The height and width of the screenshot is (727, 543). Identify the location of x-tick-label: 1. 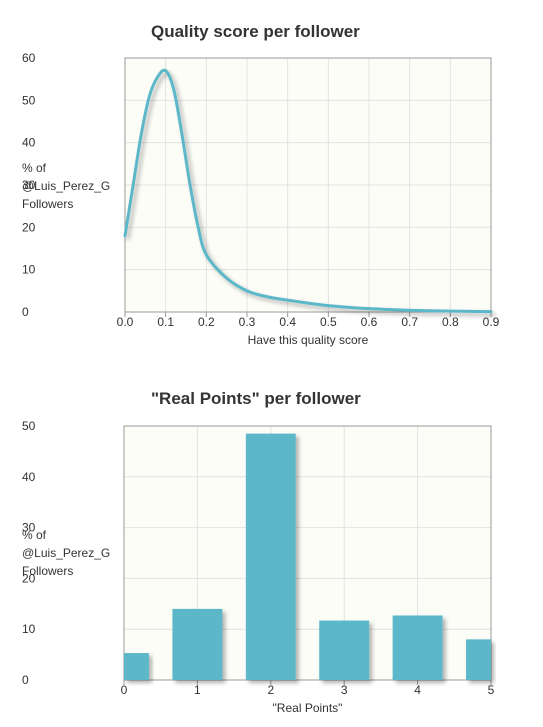
(197, 690).